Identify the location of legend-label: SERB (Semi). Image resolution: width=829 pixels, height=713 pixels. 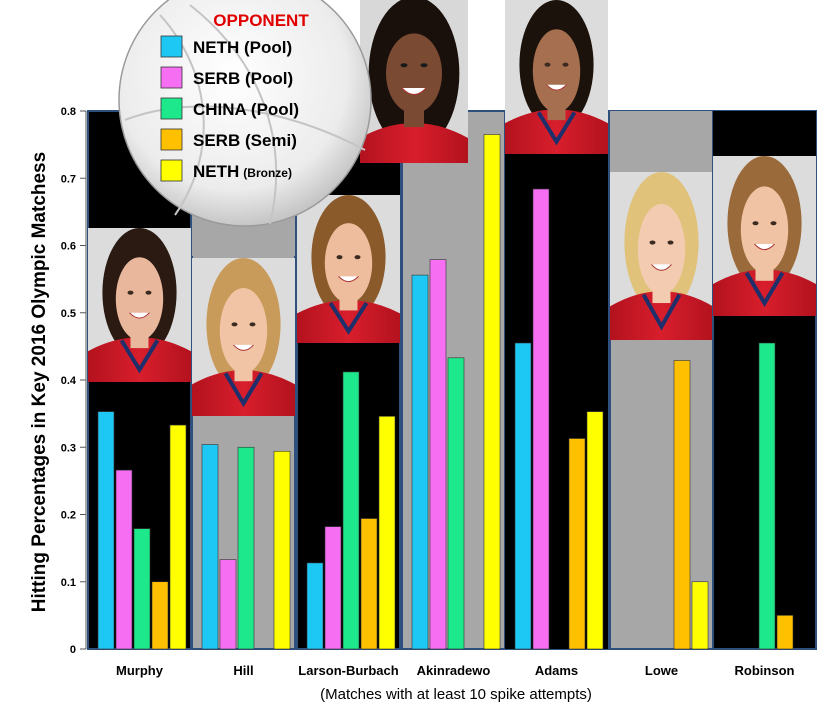
(245, 140).